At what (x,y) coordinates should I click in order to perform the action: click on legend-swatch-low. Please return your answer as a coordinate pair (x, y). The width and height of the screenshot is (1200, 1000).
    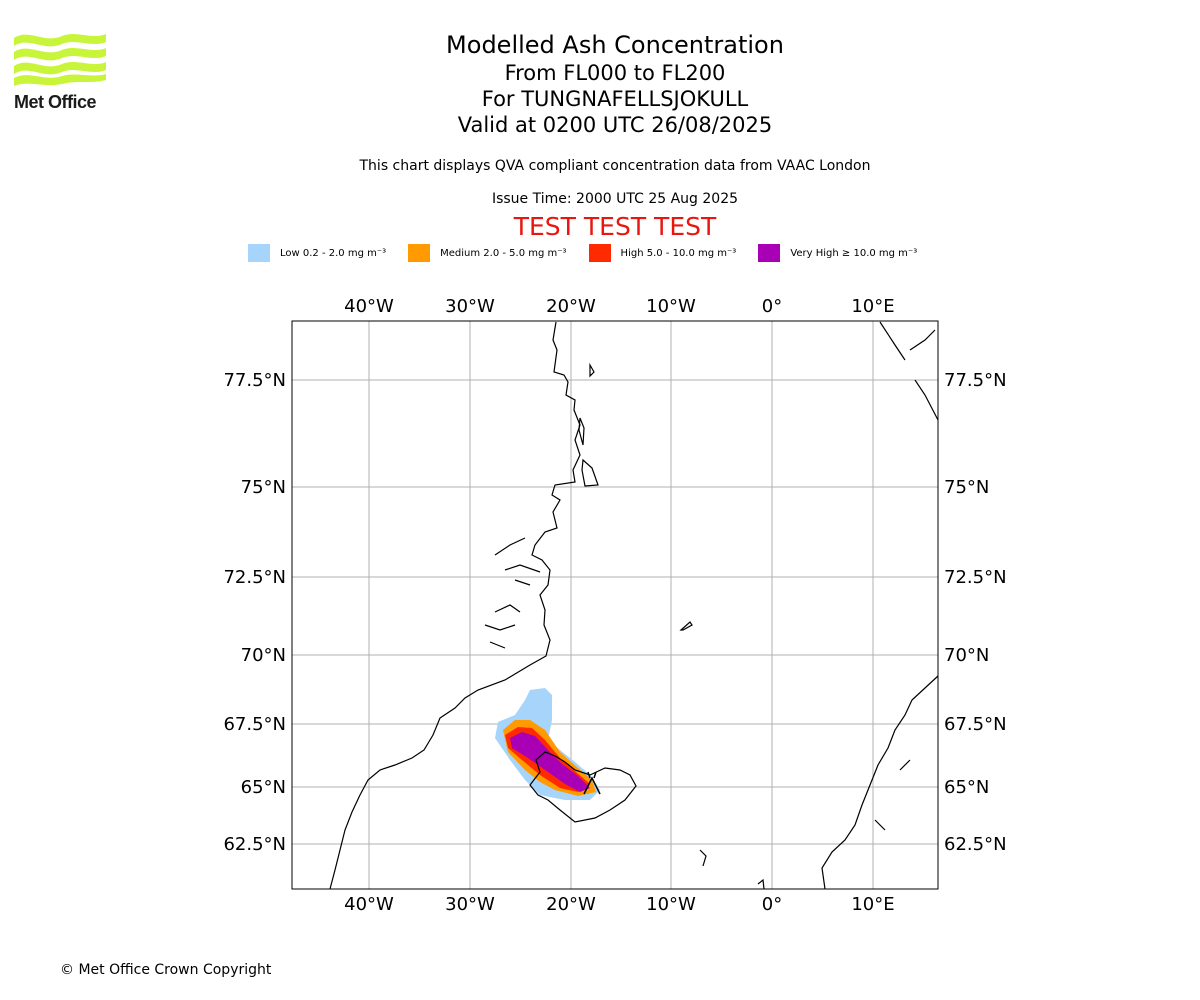
    Looking at the image, I should click on (259, 253).